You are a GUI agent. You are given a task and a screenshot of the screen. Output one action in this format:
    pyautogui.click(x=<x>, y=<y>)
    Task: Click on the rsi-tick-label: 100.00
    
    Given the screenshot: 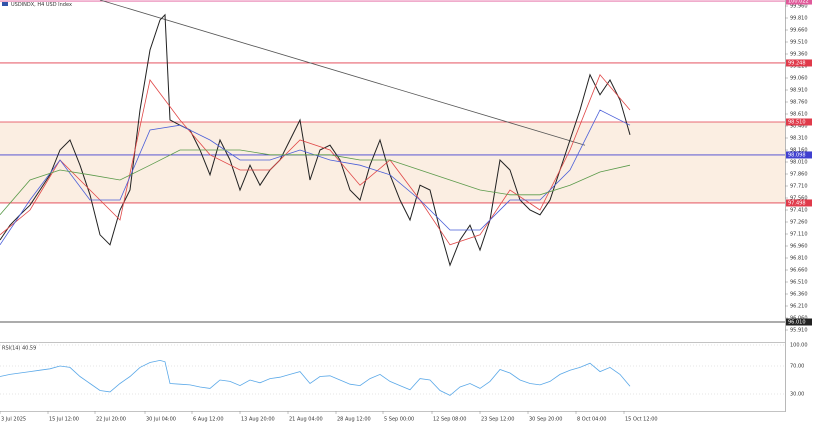 What is the action you would take?
    pyautogui.click(x=799, y=346)
    